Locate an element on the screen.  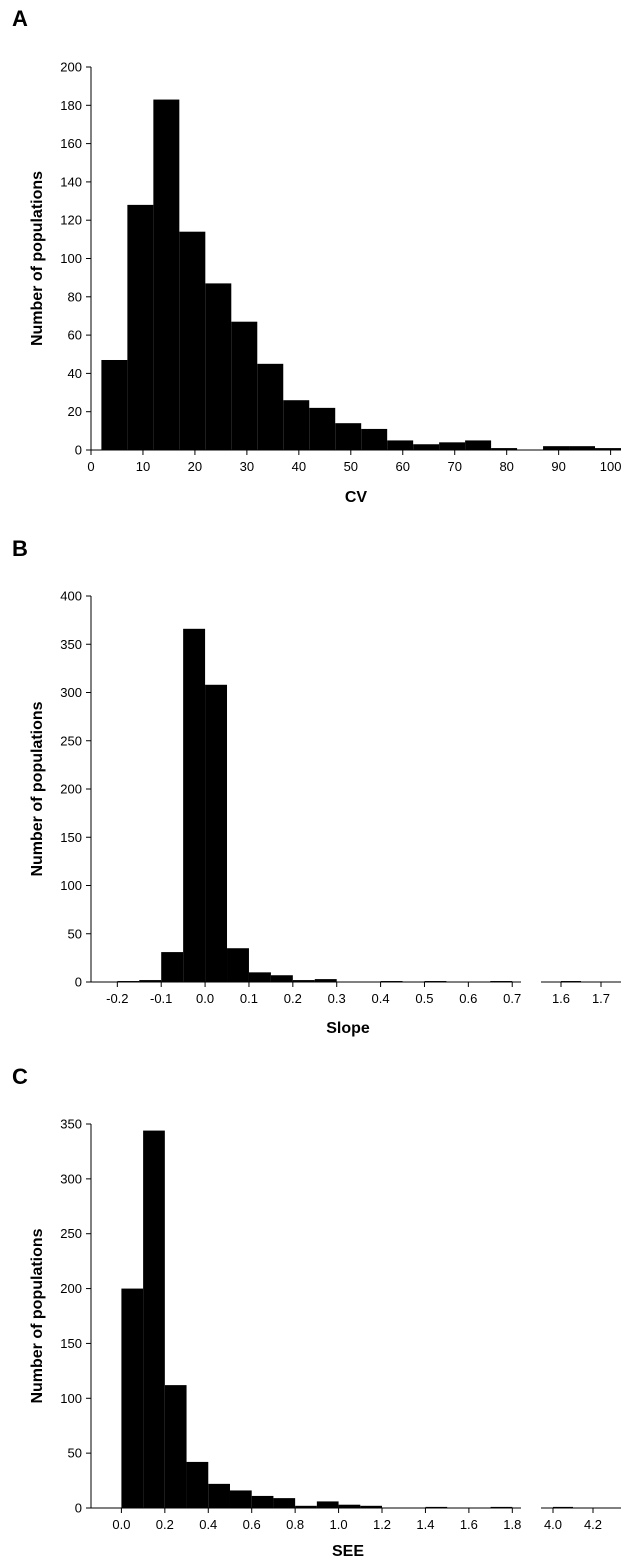
x-tick-label: 60 is located at coordinates (403, 466).